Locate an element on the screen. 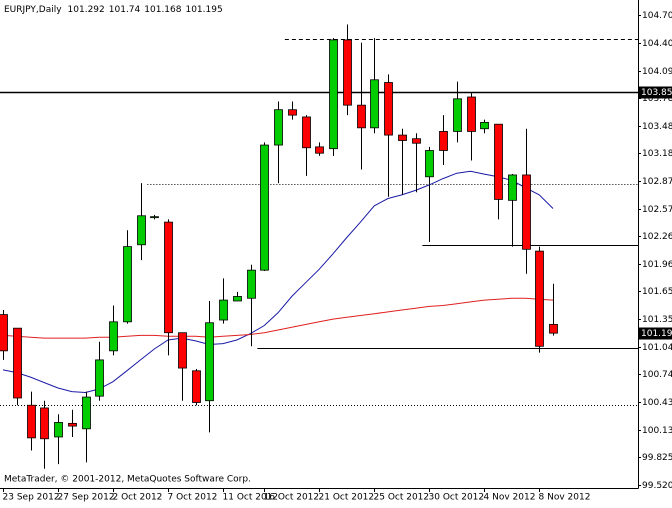 Image resolution: width=672 pixels, height=508 pixels. y-tick-label: 99.825 is located at coordinates (657, 458).